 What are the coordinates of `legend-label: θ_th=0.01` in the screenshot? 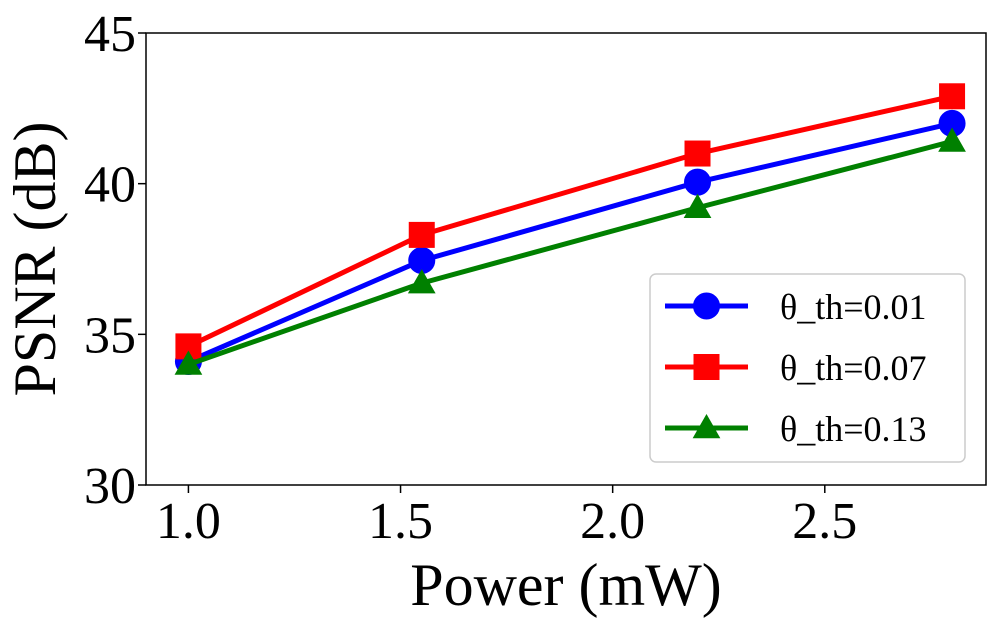 It's located at (853, 307).